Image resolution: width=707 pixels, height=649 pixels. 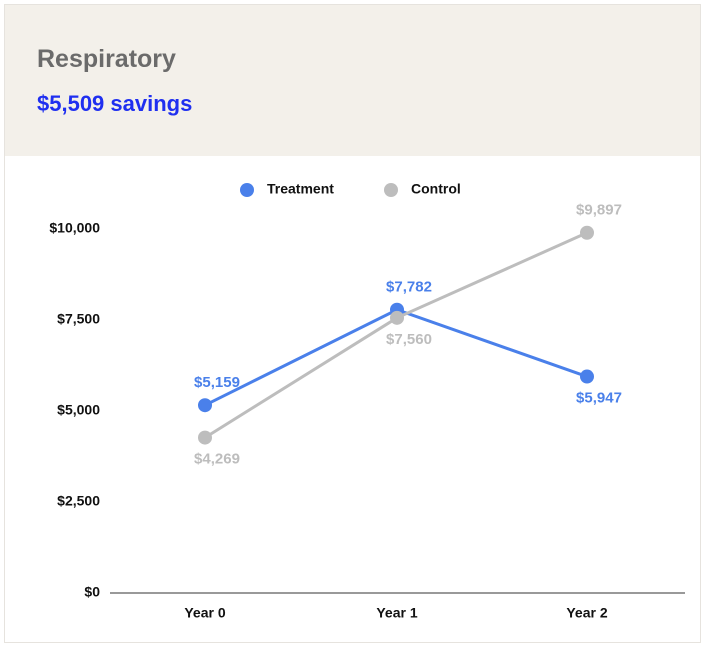 What do you see at coordinates (217, 382) in the screenshot?
I see `data-label: $5,159` at bounding box center [217, 382].